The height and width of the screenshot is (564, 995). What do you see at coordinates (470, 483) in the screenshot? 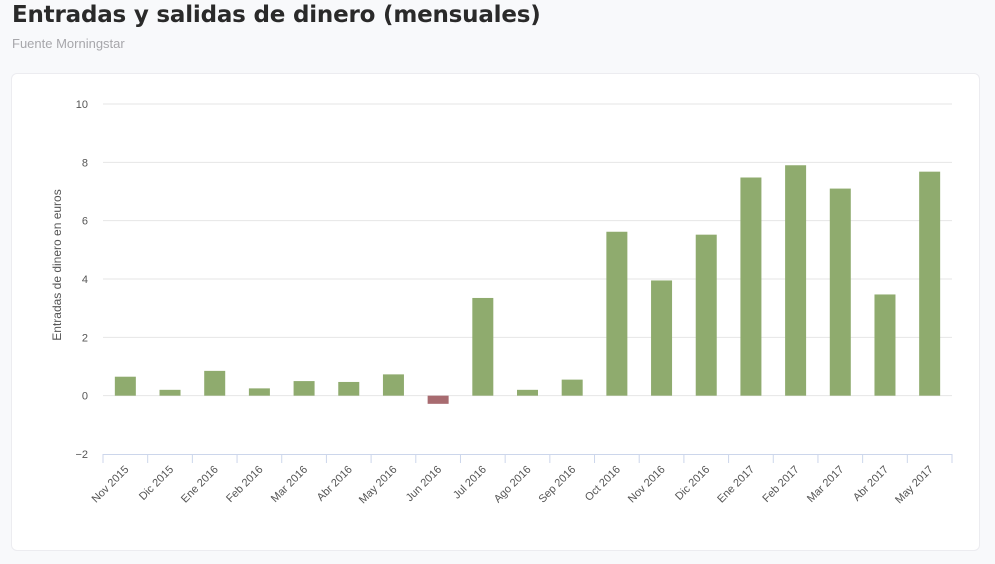
I see `x-tick-label: Jul 2016` at bounding box center [470, 483].